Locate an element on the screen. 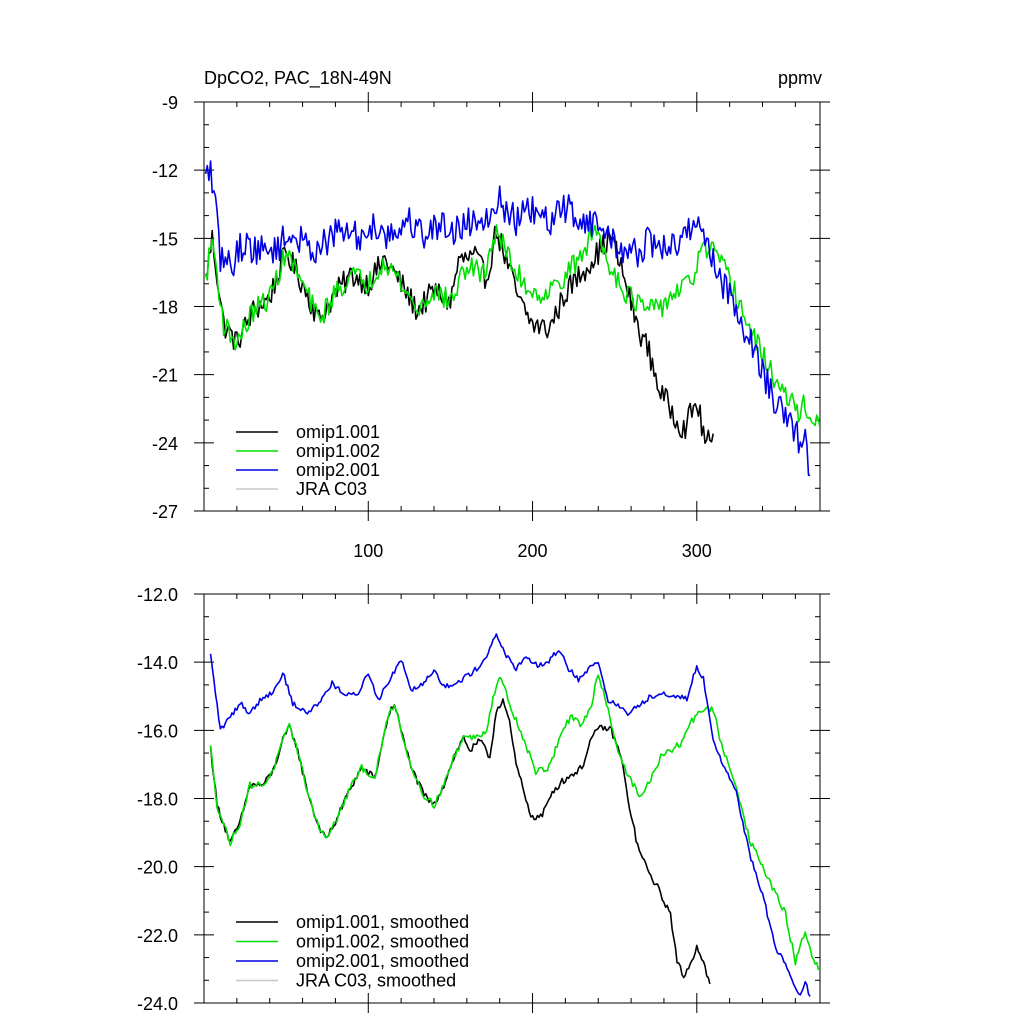  x-tick-label: 300 is located at coordinates (697, 551).